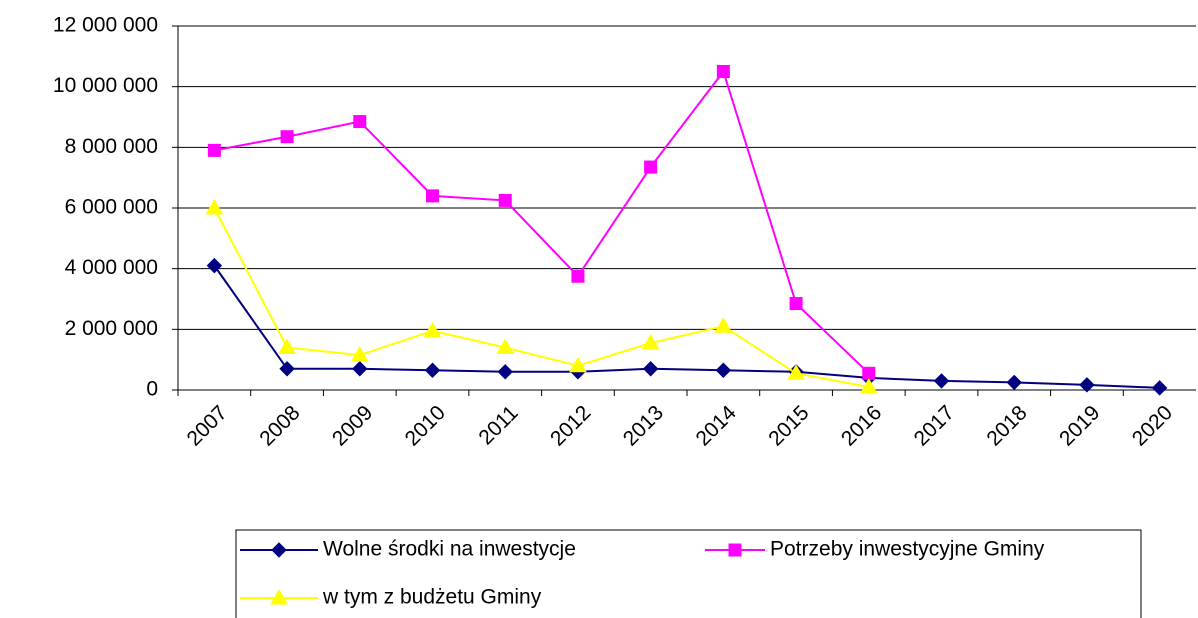  I want to click on x-tick-label: 2017, so click(934, 425).